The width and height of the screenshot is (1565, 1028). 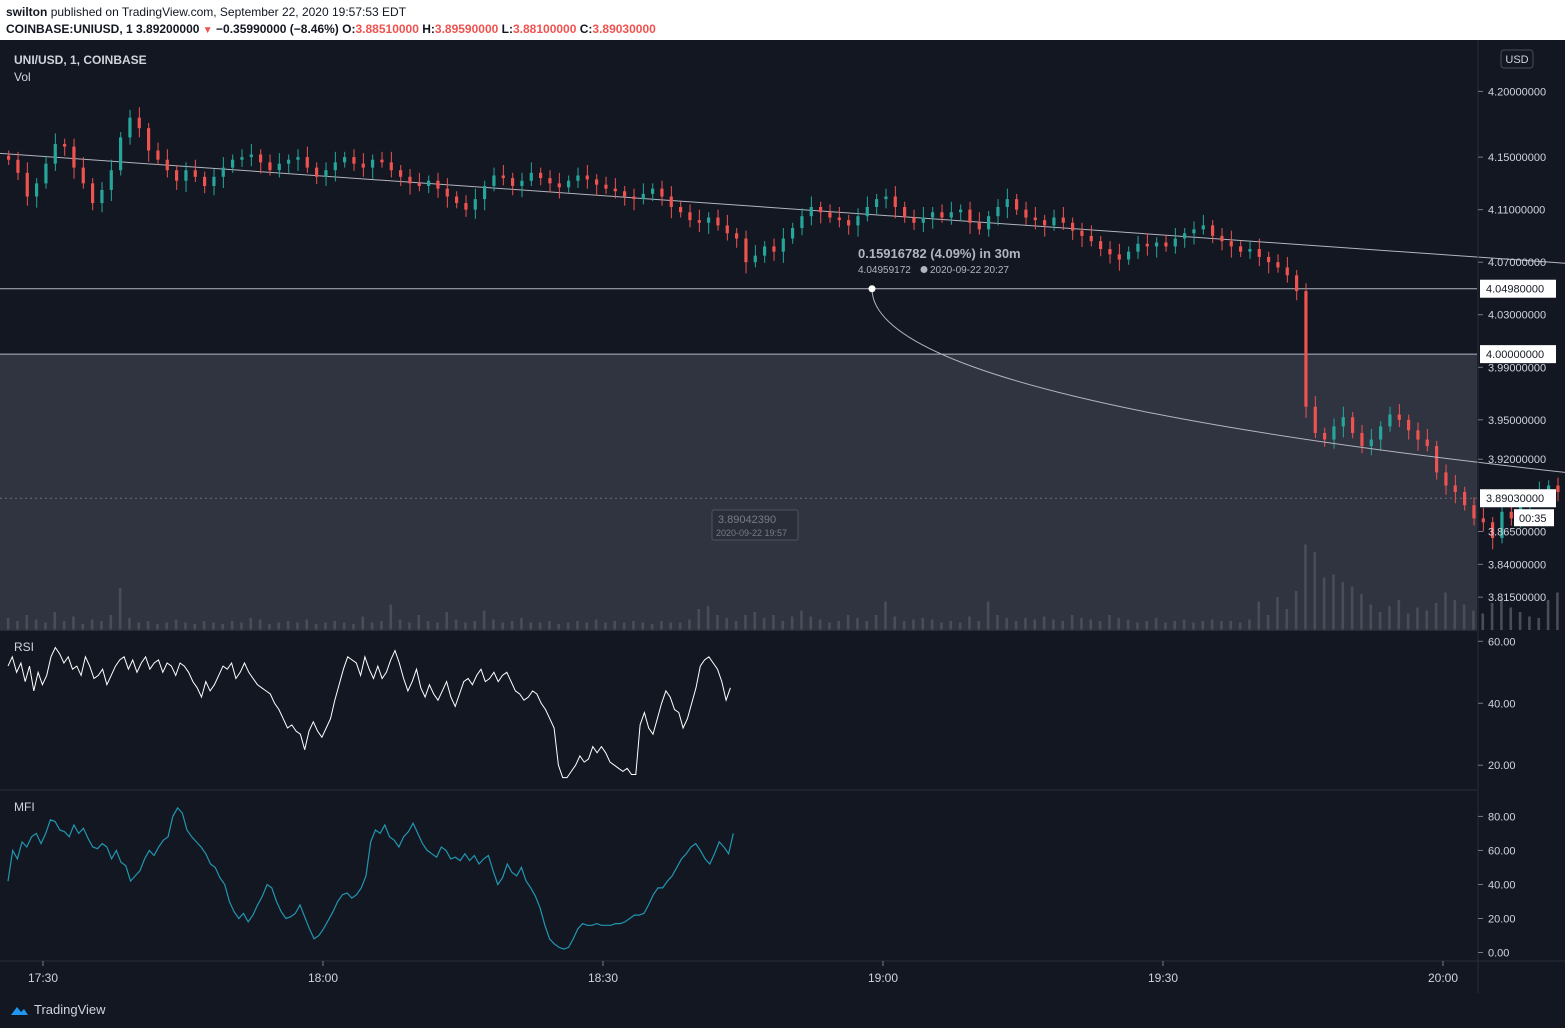 What do you see at coordinates (277, 29) in the screenshot?
I see `price-change: −0.35990000 (−8.46%)` at bounding box center [277, 29].